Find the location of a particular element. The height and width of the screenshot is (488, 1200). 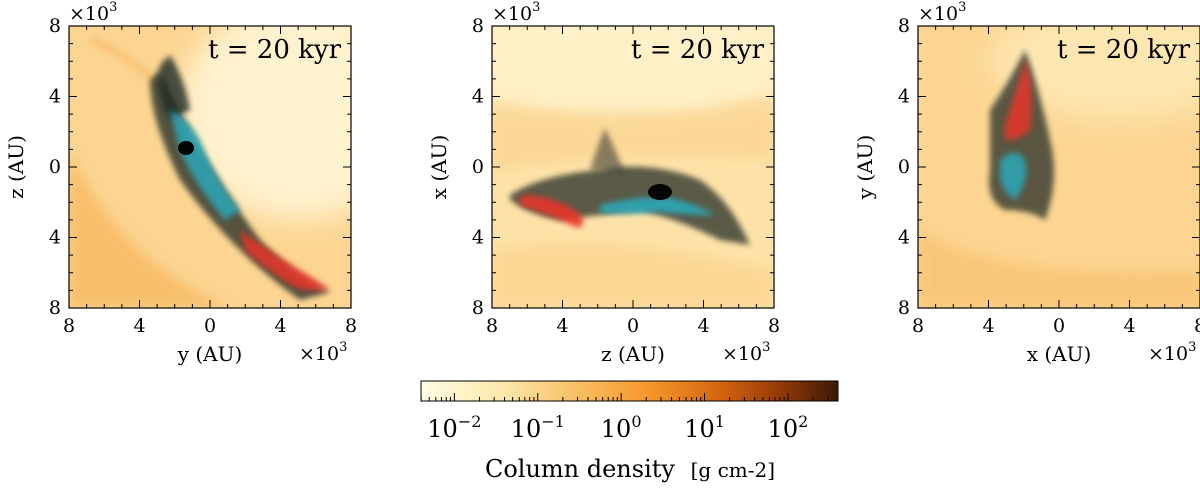

y-axis-label: z (AU) is located at coordinates (16, 167).